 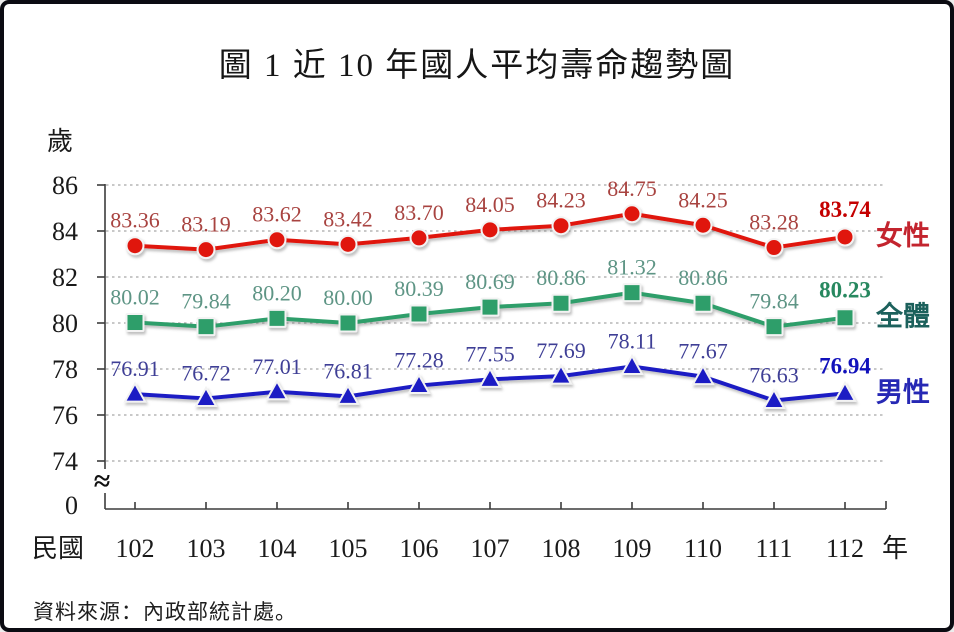 I want to click on x-tick-label: 102, so click(x=135, y=548).